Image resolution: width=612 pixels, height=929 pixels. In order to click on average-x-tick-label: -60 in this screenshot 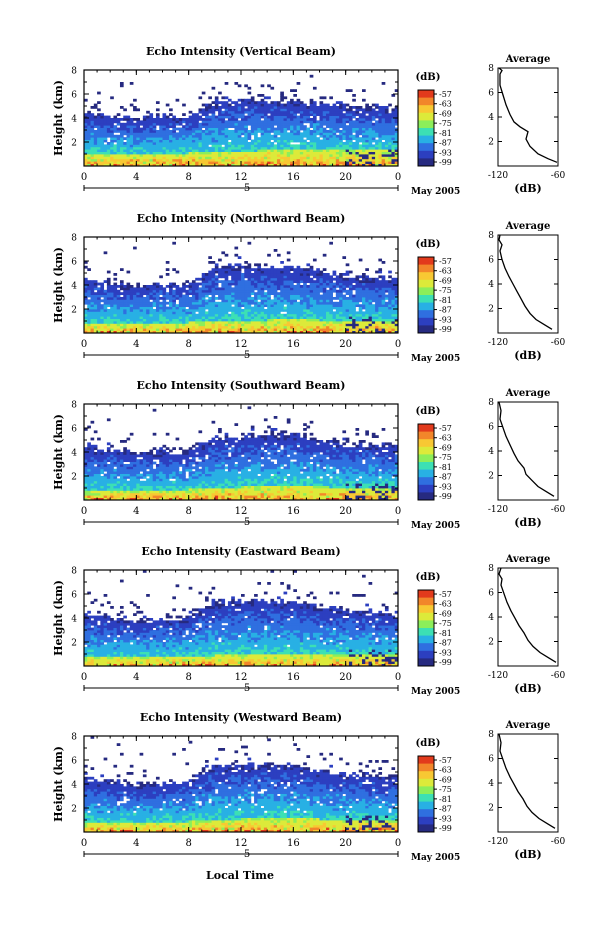, I will do `click(558, 343)`.